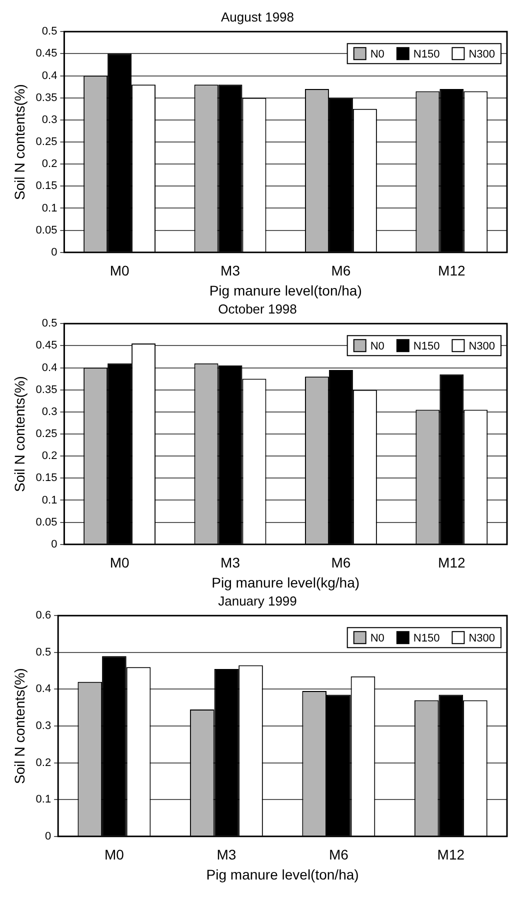 The width and height of the screenshot is (521, 901). What do you see at coordinates (44, 616) in the screenshot?
I see `y-tick-label: 0.6` at bounding box center [44, 616].